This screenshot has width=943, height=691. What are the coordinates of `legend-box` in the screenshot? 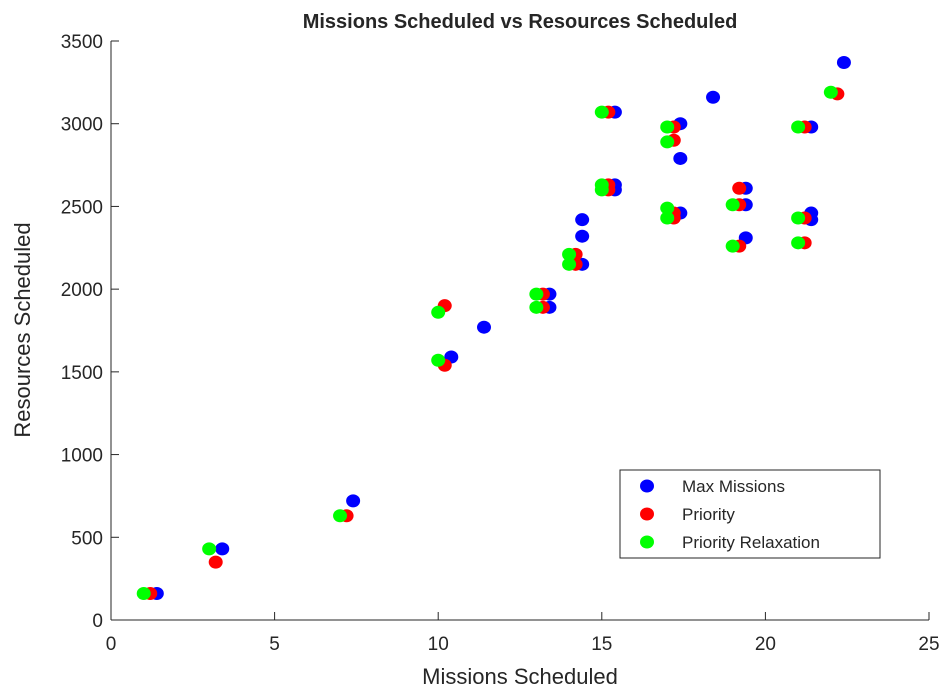 It's located at (750, 514).